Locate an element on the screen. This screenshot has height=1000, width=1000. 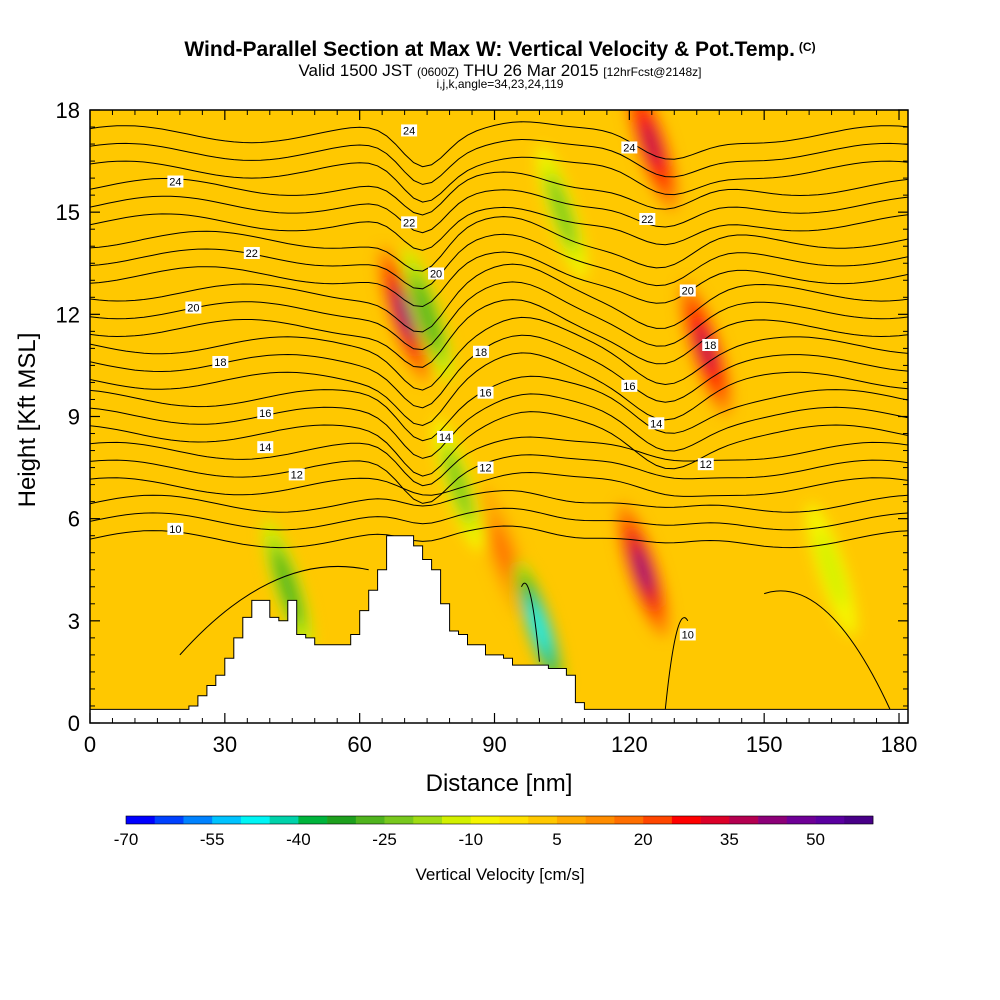
contour-label: 24 is located at coordinates (175, 182).